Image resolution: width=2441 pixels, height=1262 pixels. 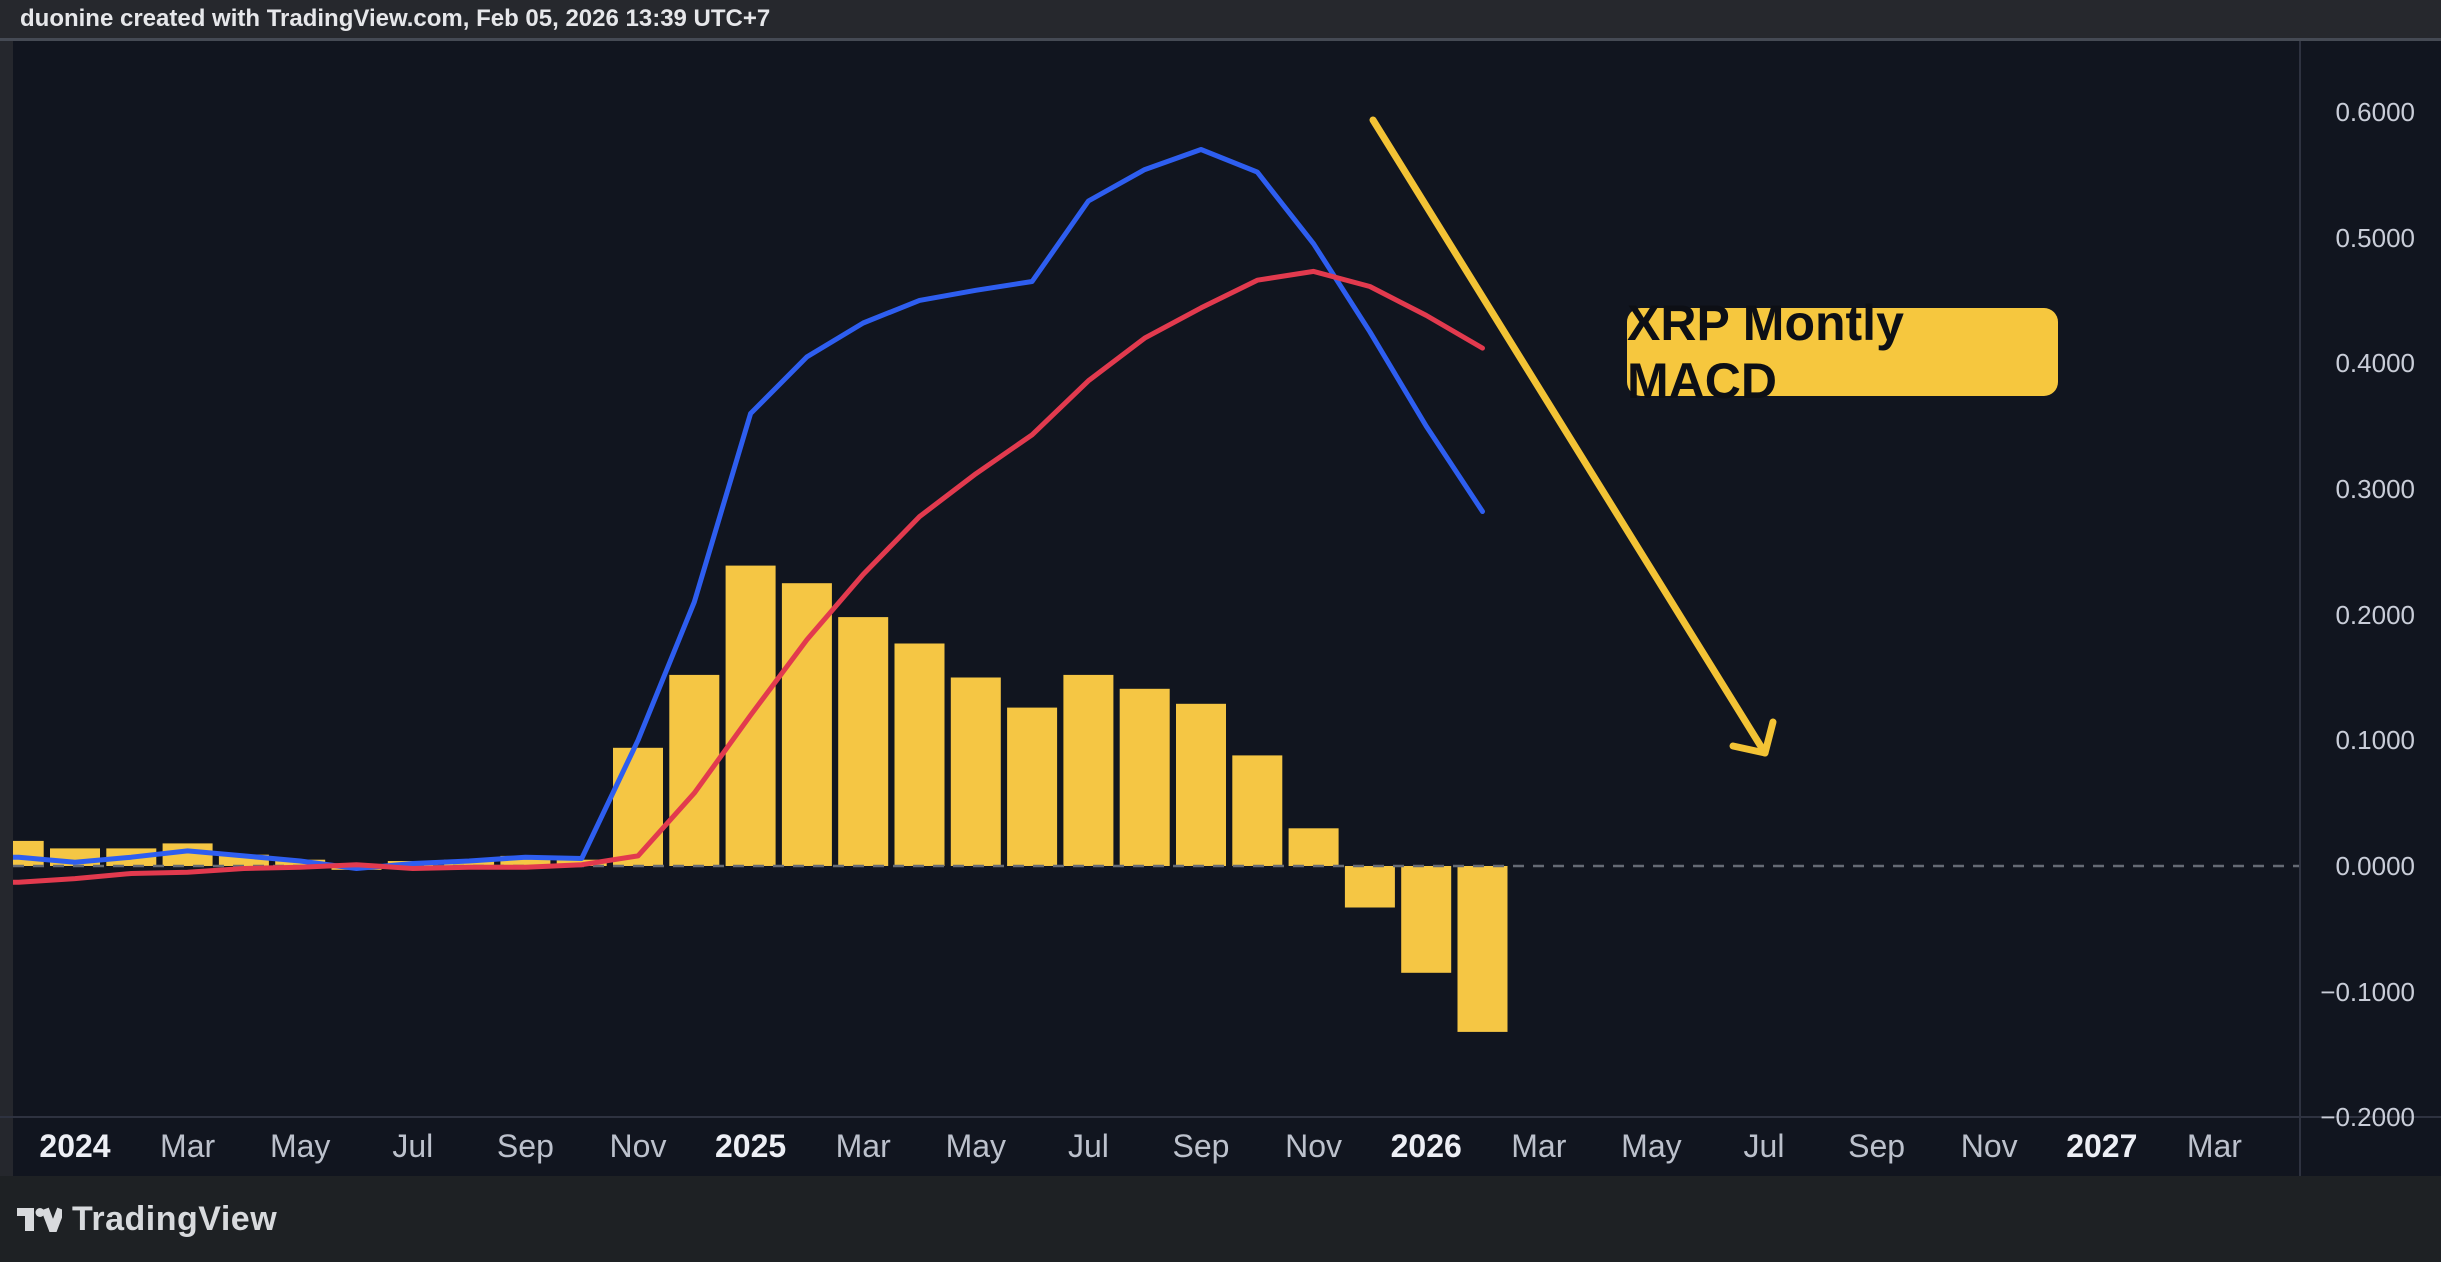 What do you see at coordinates (1426, 1146) in the screenshot?
I see `time-tick-year-label: 2026` at bounding box center [1426, 1146].